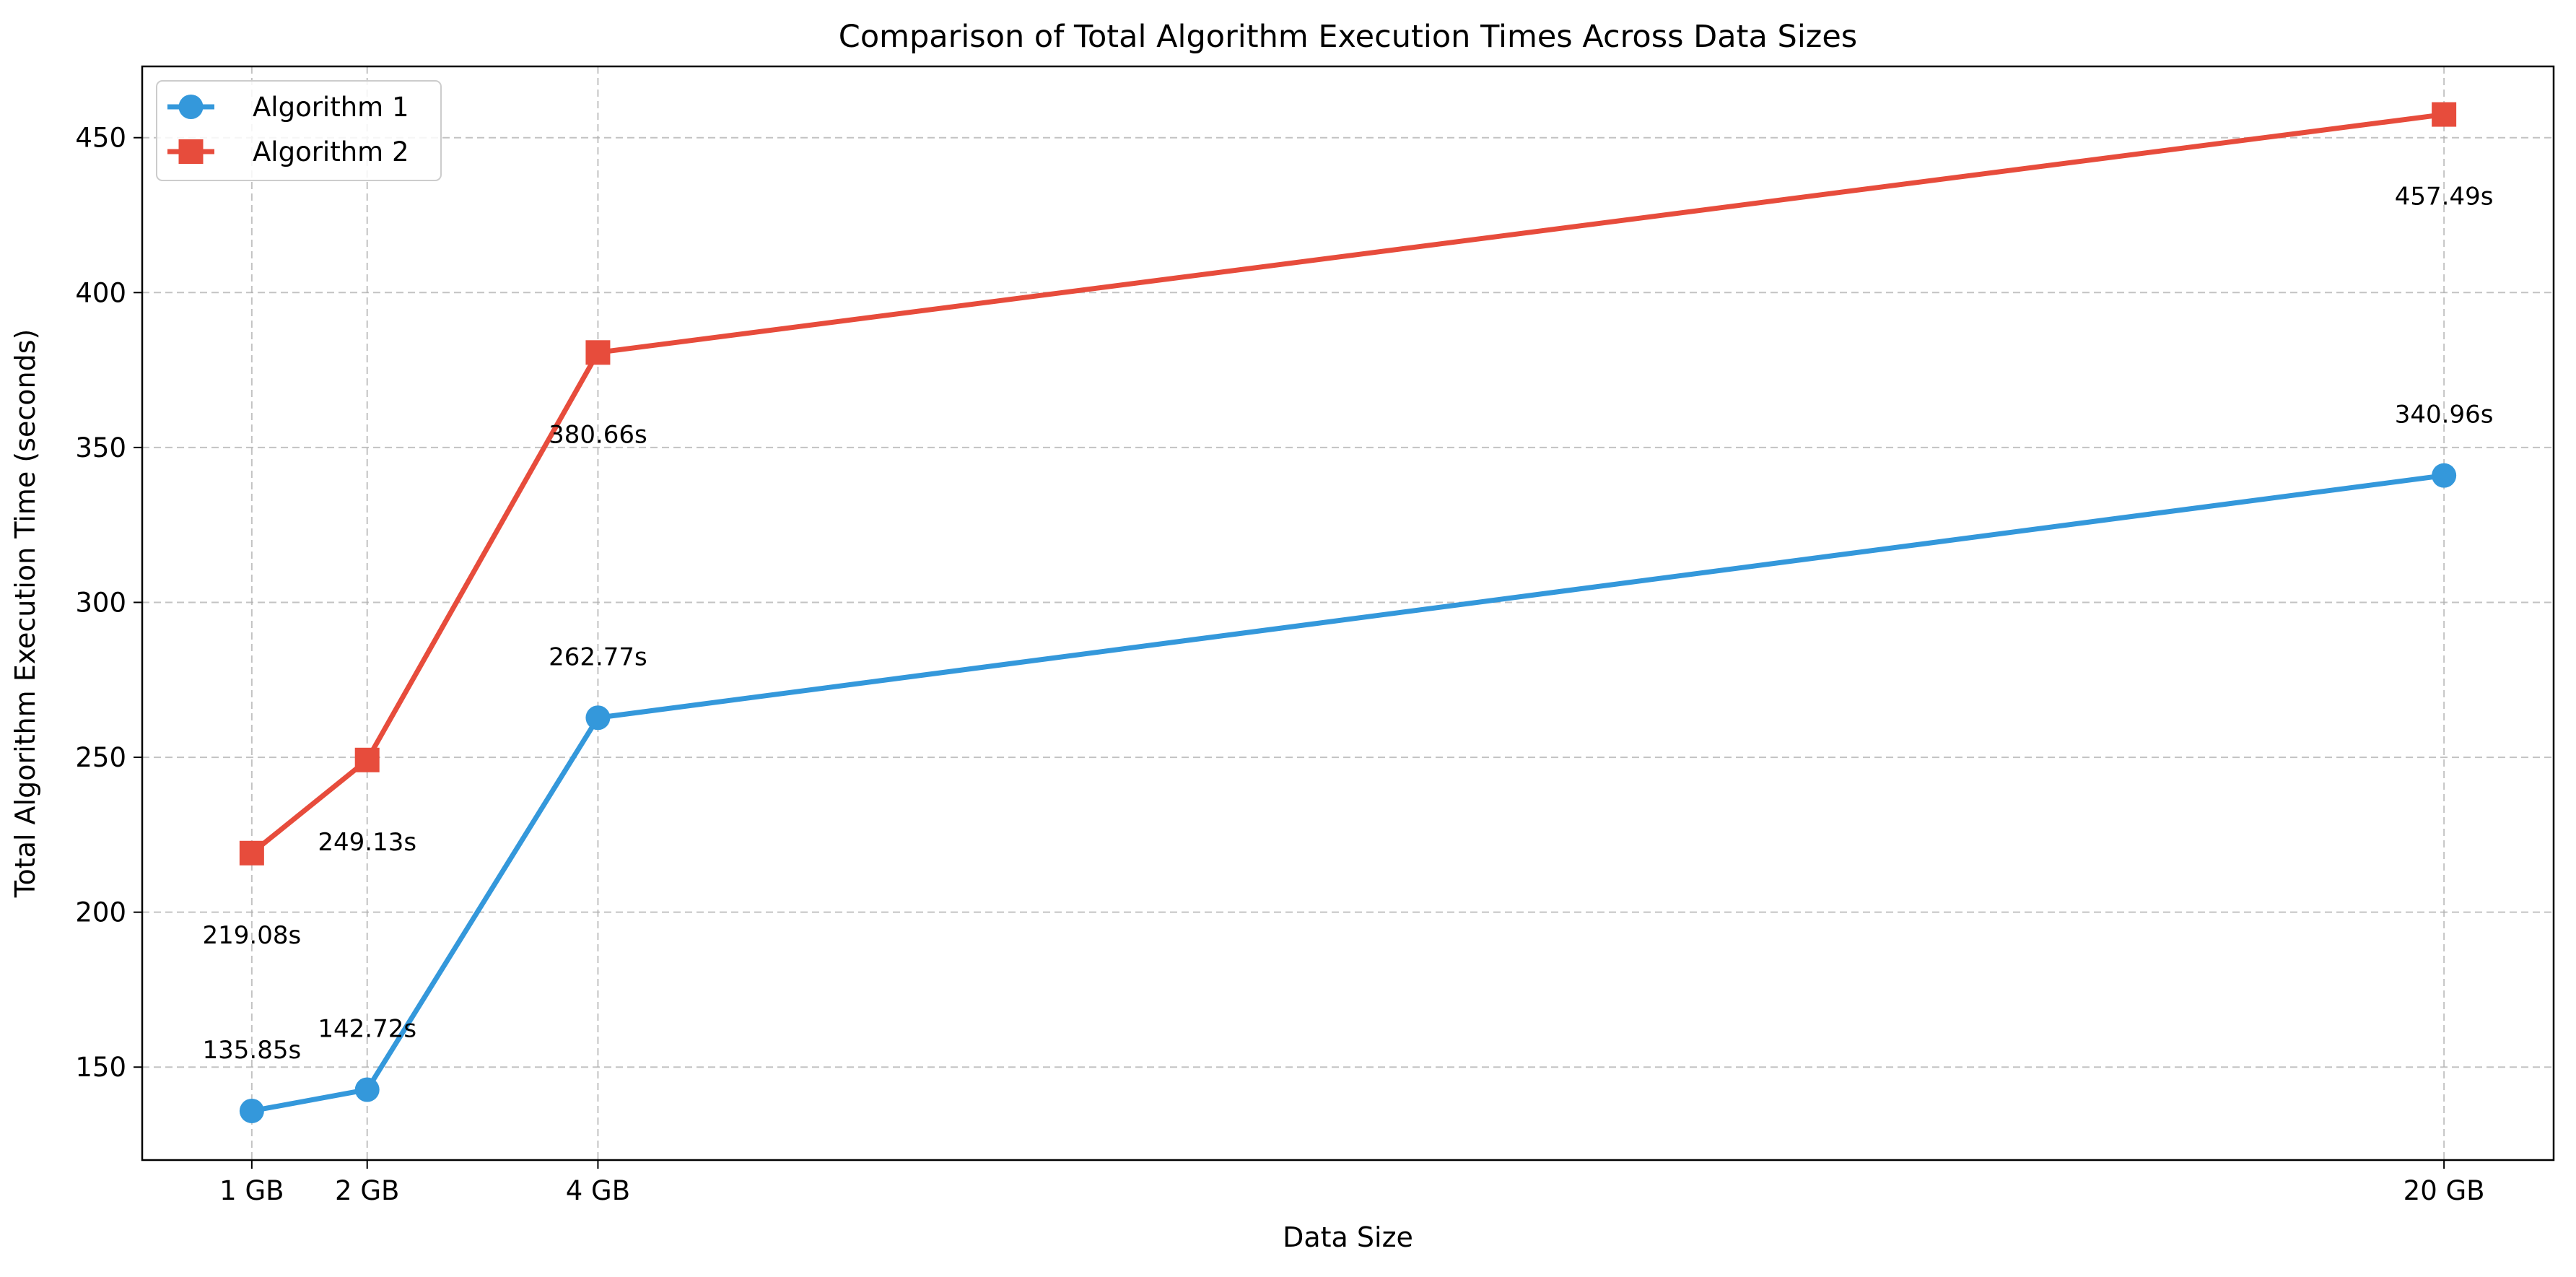 This screenshot has width=2576, height=1277. I want to click on x-tick-label: 1 GB, so click(251, 1190).